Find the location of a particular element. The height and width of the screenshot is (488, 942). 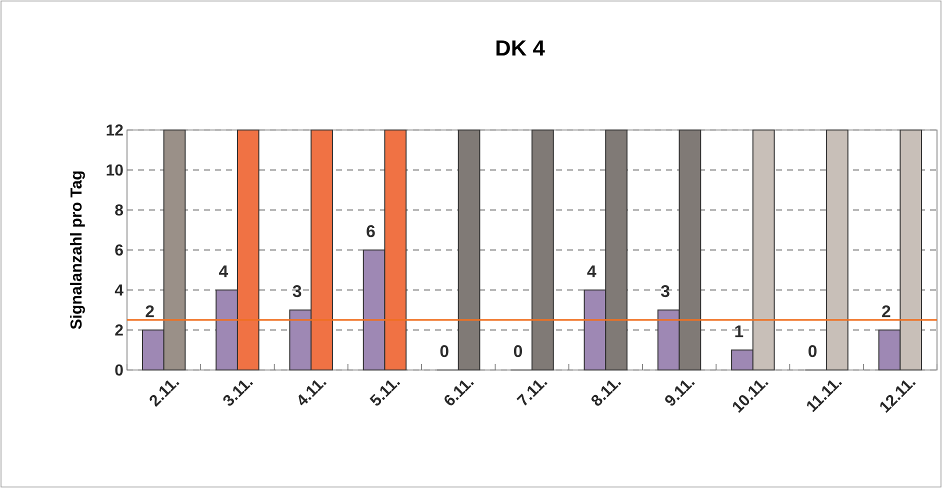

chart-title: DK 4 is located at coordinates (520, 48).